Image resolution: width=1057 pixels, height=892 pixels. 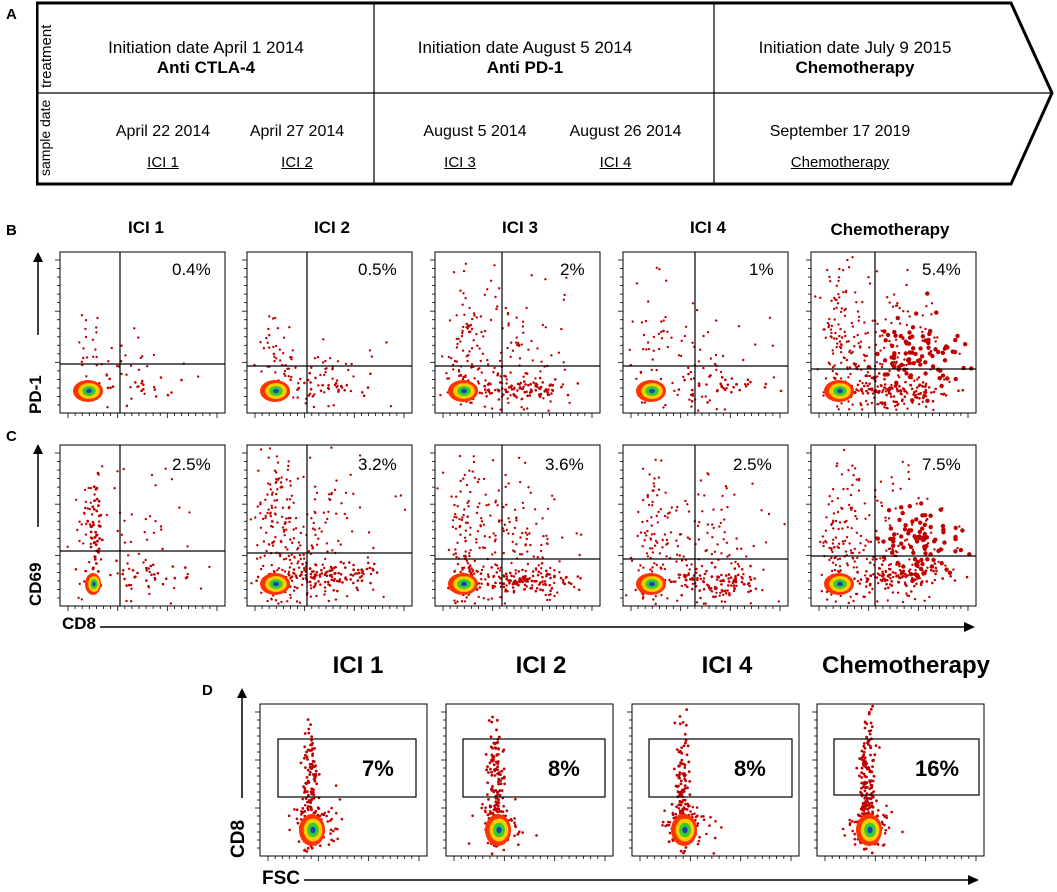 I want to click on treatment-3-initiation: Initiation date July 9 2015, so click(x=855, y=47).